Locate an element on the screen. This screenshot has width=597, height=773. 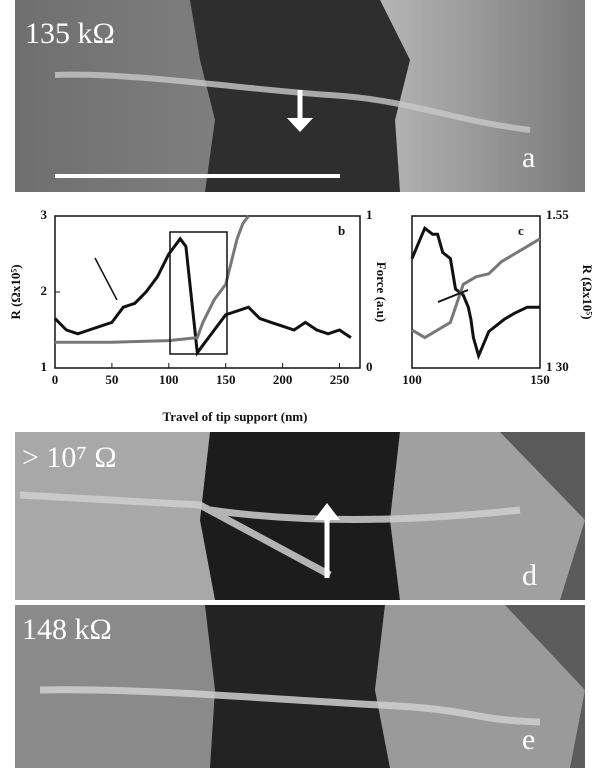
y-tick-label: 3 is located at coordinates (44, 214).